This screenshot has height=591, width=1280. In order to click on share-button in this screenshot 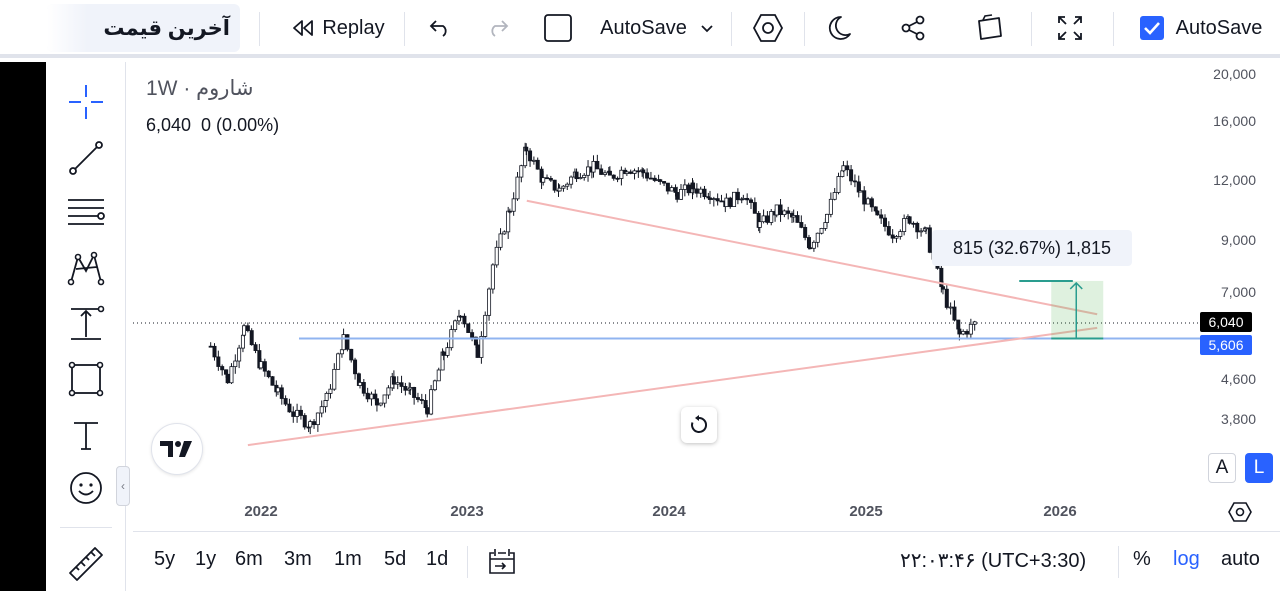, I will do `click(913, 28)`.